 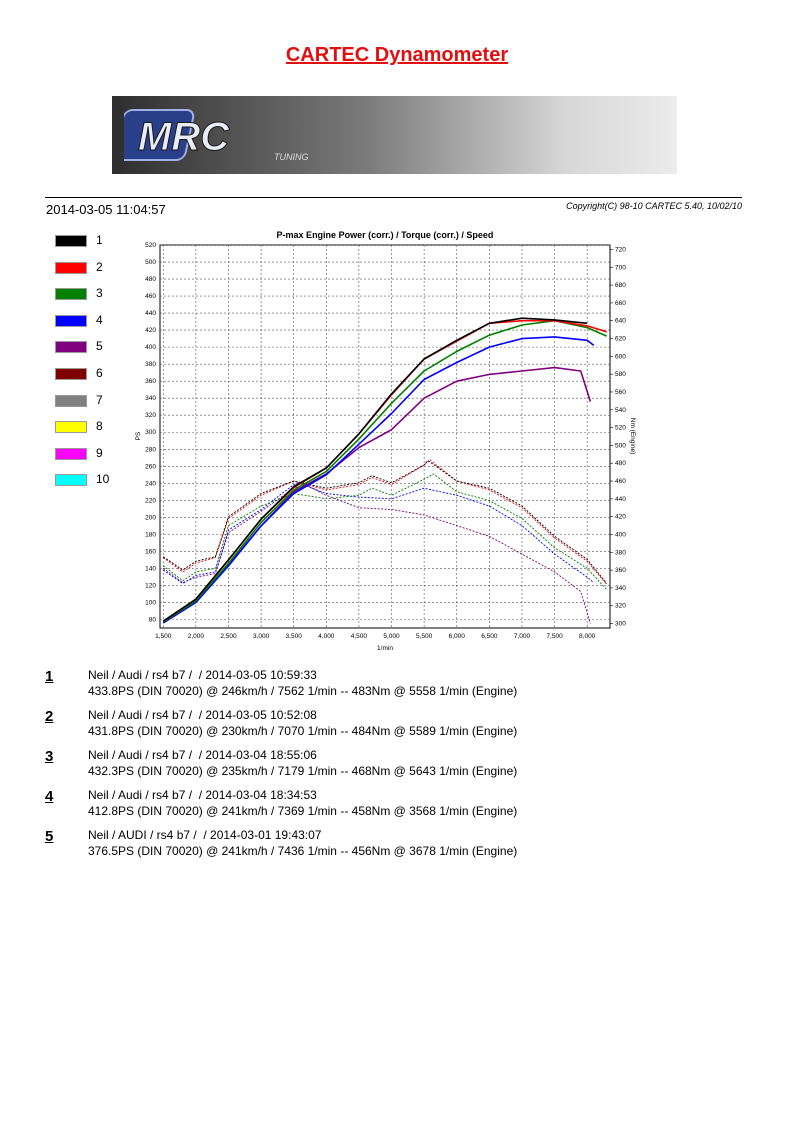 I want to click on y-left-tick-label: 380, so click(x=150, y=364).